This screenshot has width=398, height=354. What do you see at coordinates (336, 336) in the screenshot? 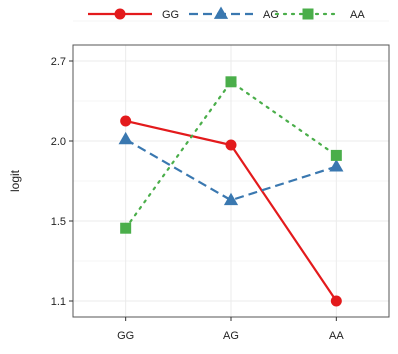
I see `x-tick-label: AA` at bounding box center [336, 336].